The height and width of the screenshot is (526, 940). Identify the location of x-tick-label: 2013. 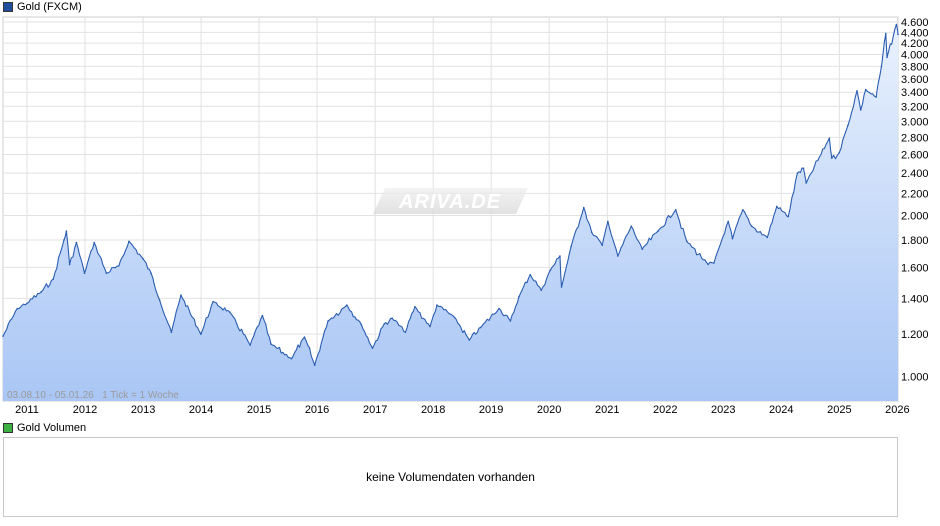
(143, 410).